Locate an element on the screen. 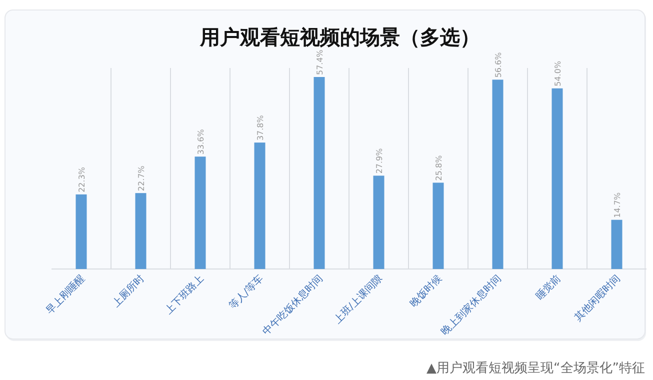  x-tick-label: 其他闲暇时间 is located at coordinates (597, 298).